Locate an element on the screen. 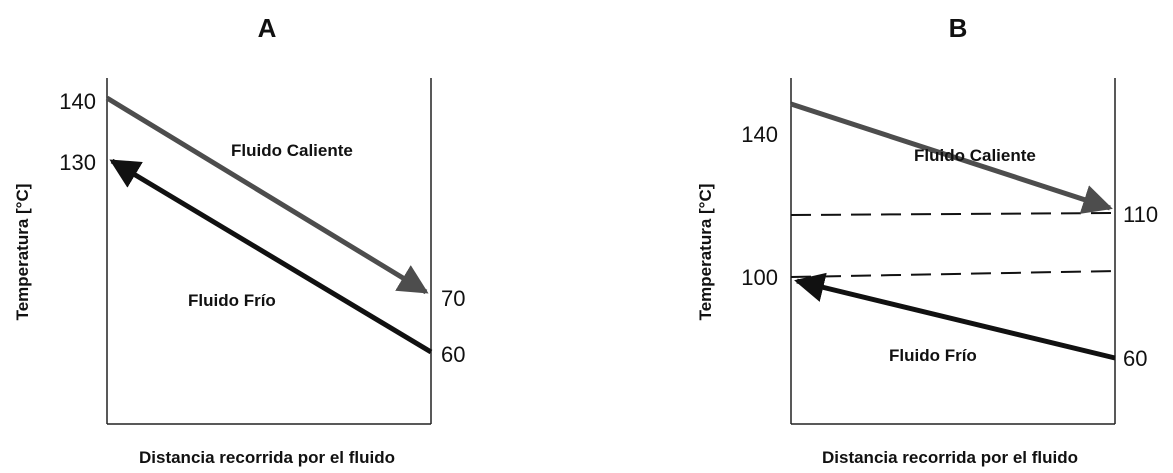 The width and height of the screenshot is (1173, 473). panel-b-tick-110: 110 is located at coordinates (1140, 214).